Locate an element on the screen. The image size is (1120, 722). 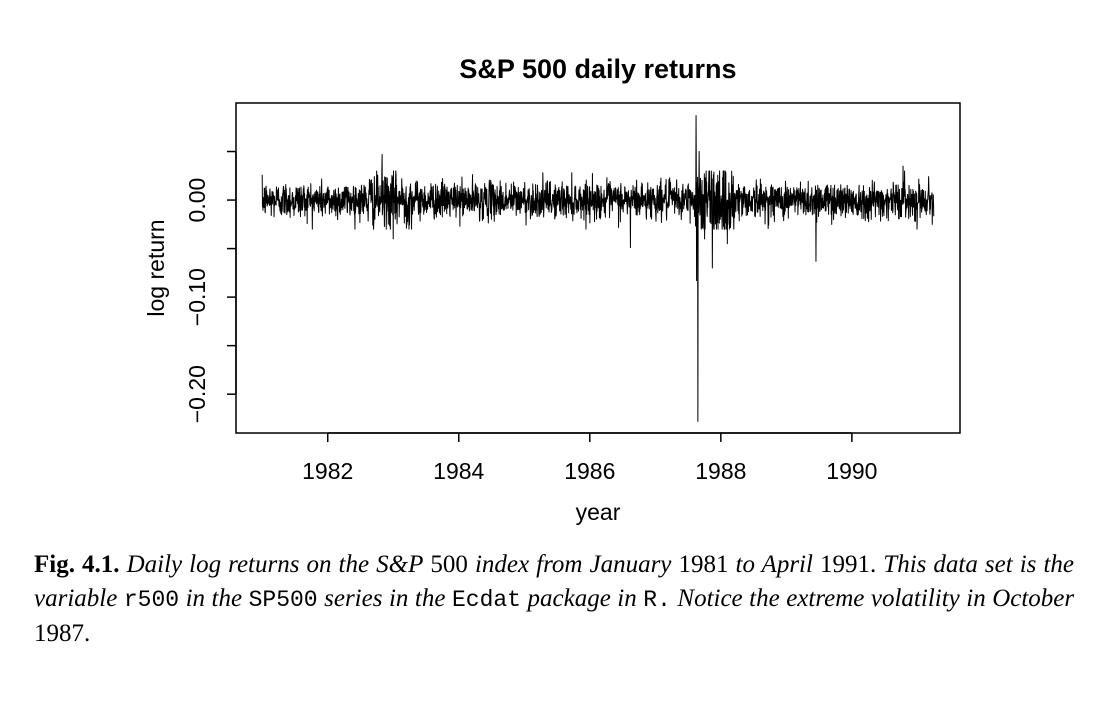
x-tick-label: 1990 is located at coordinates (851, 471).